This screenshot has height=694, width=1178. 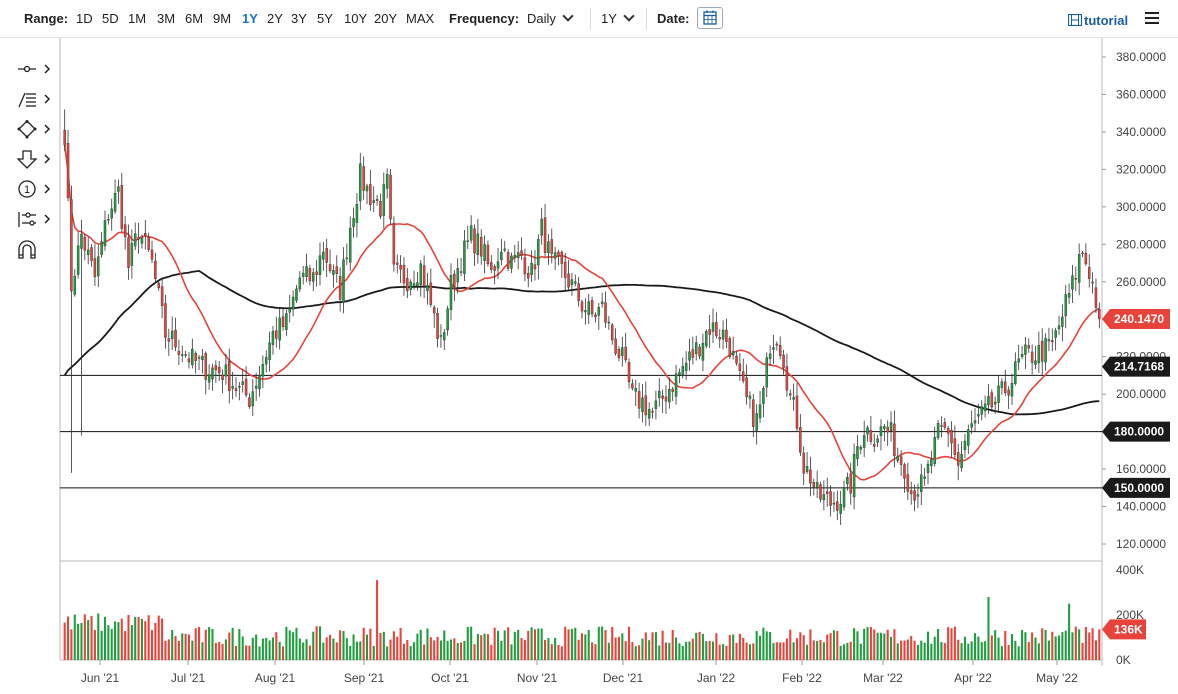 I want to click on tutorial-link: tutorial, so click(x=1097, y=21).